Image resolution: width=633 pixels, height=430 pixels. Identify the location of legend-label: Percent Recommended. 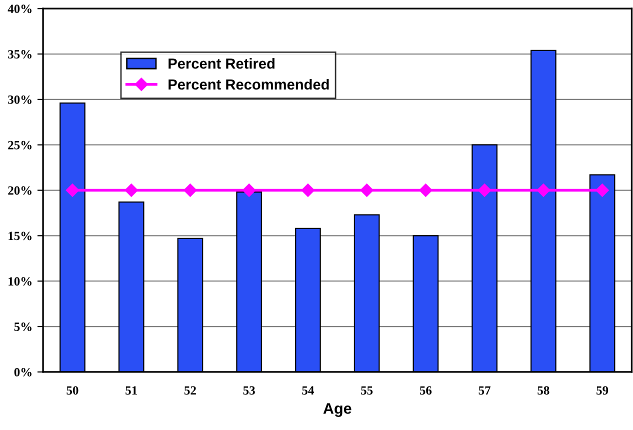
(248, 84).